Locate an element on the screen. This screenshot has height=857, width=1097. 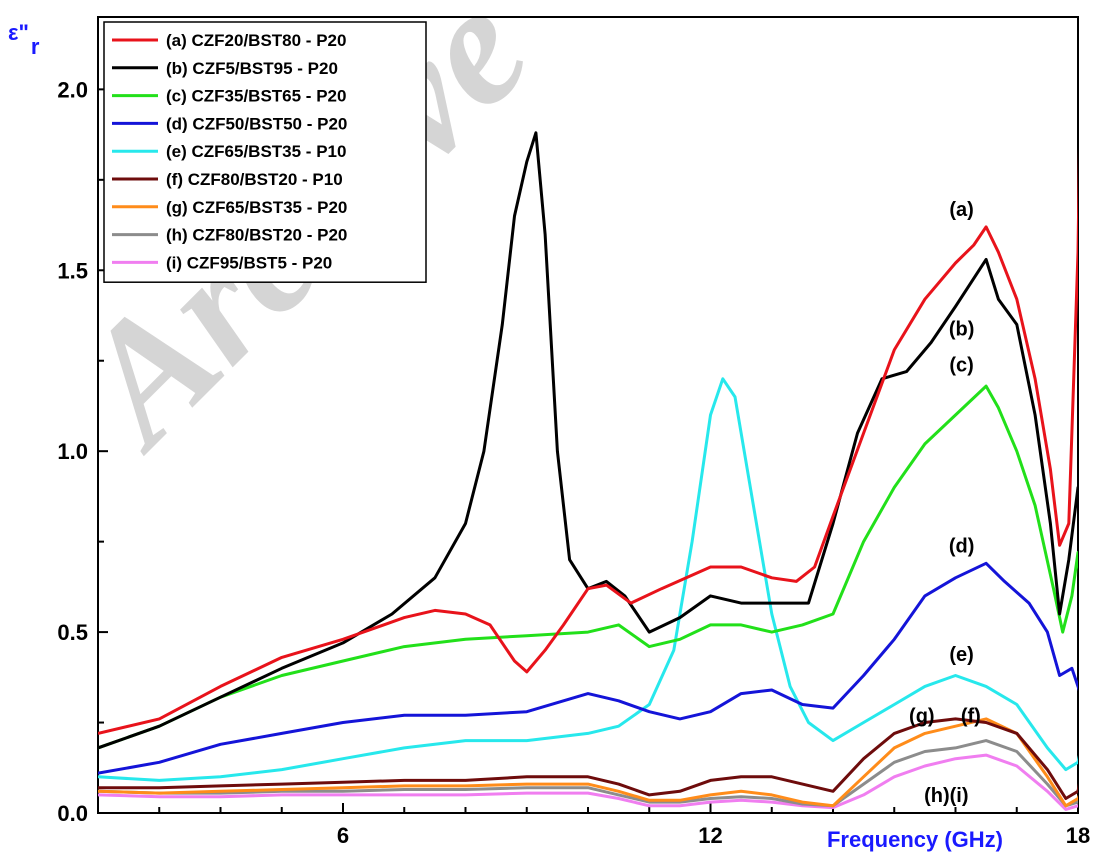
curve-annotation: (g) is located at coordinates (922, 717).